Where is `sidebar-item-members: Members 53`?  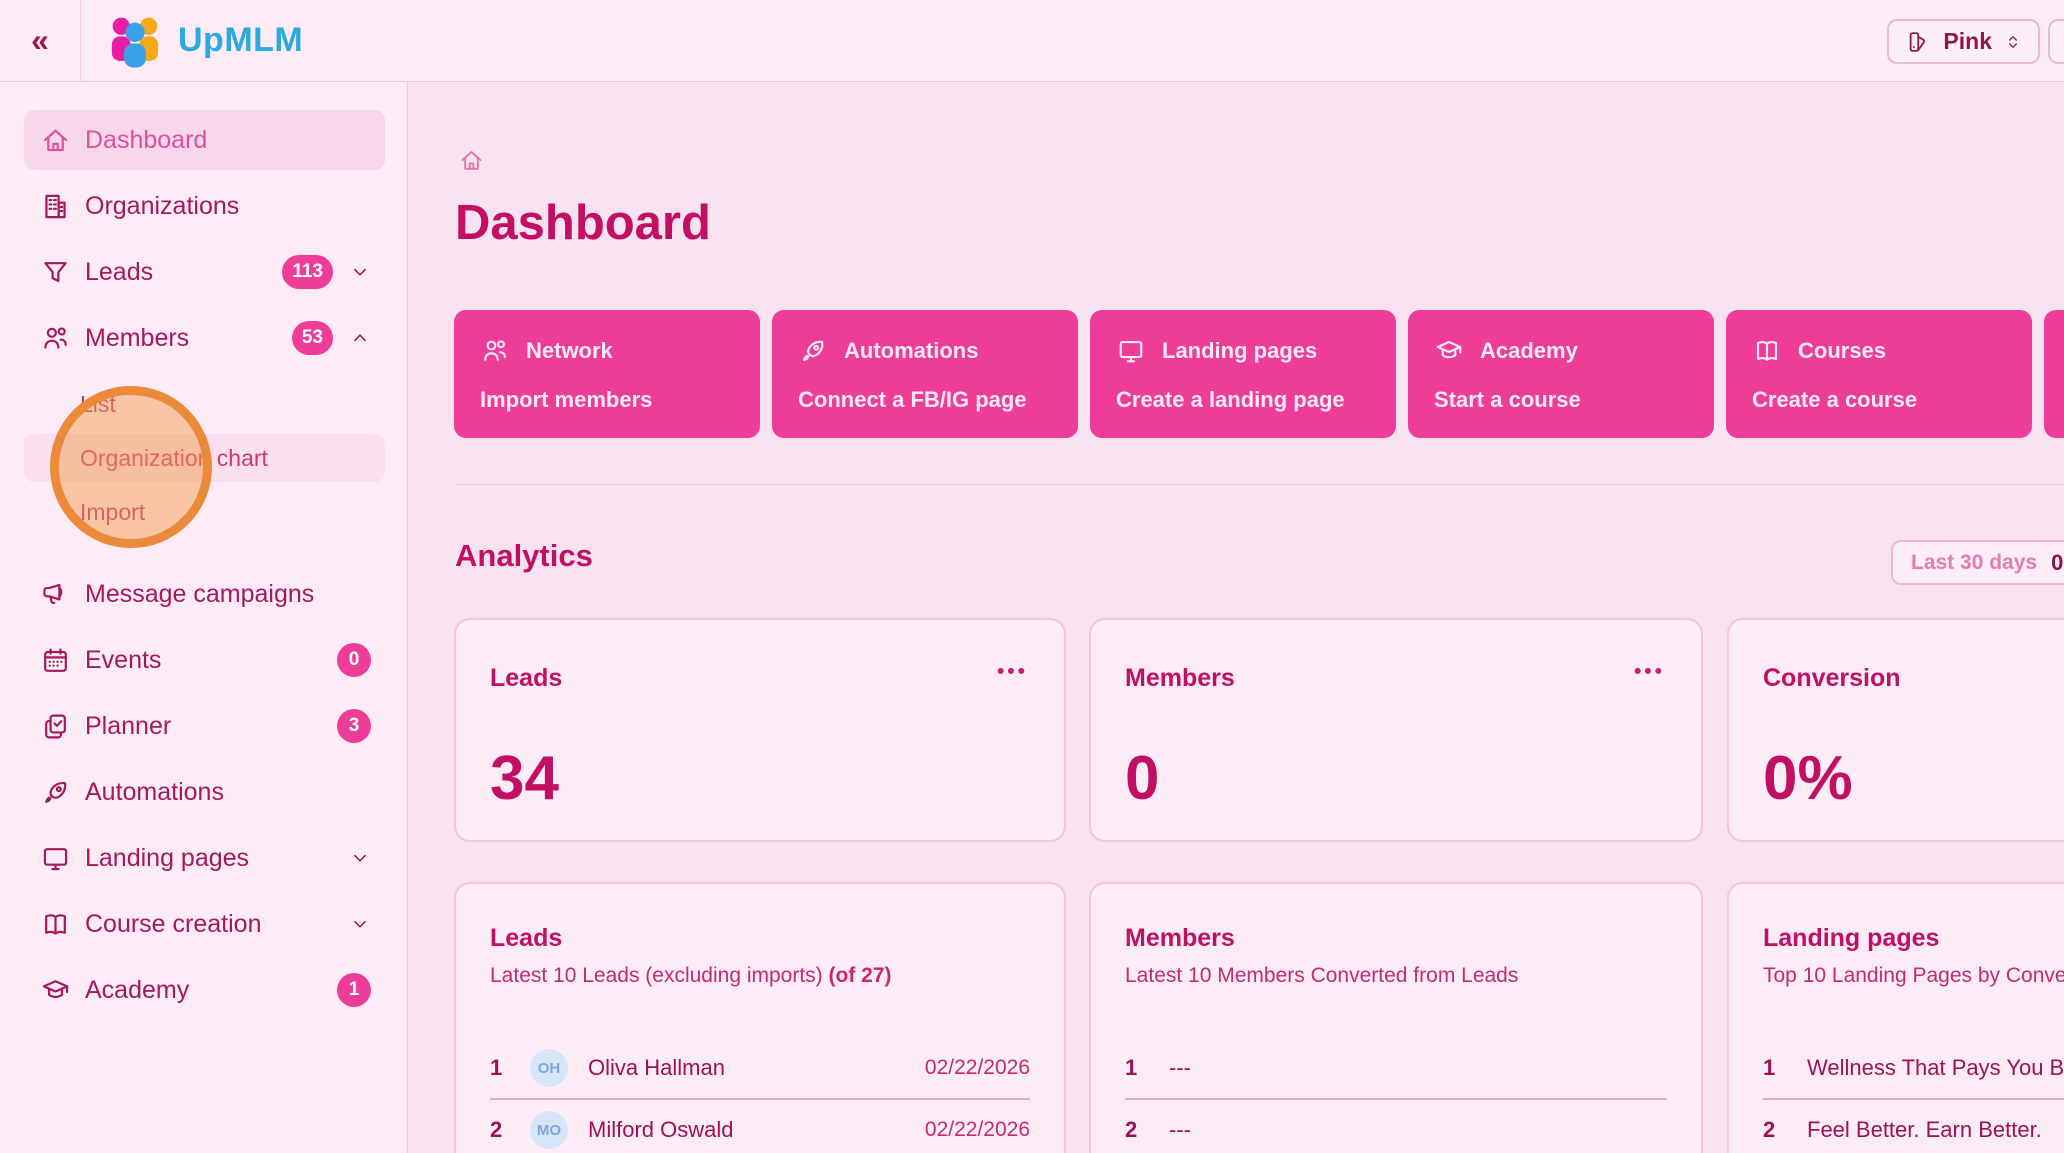 sidebar-item-members: Members 53 is located at coordinates (204, 338).